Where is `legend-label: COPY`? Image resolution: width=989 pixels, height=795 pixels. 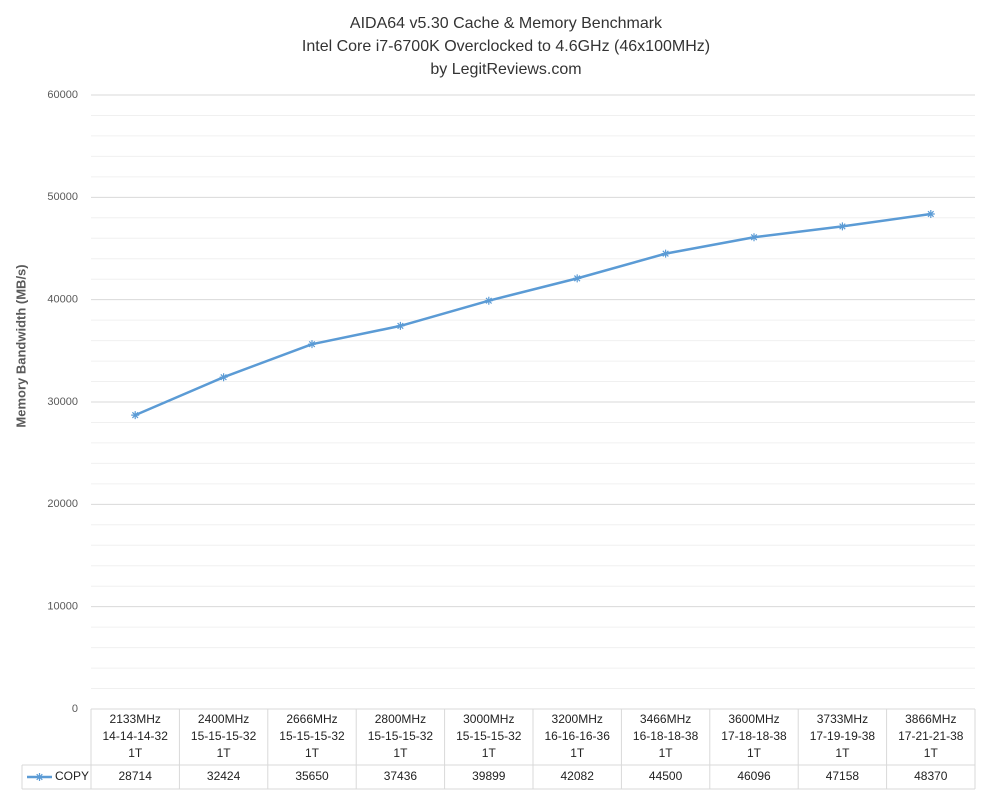 legend-label: COPY is located at coordinates (72, 776).